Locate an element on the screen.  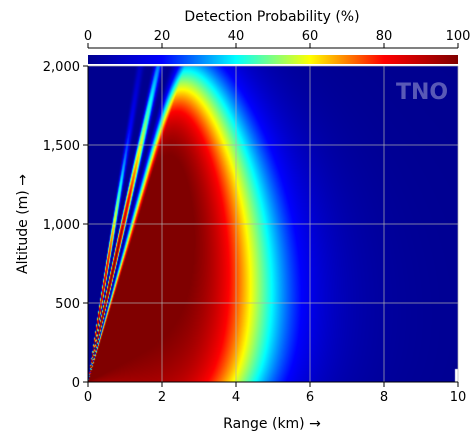
x-tick-label: 2 is located at coordinates (162, 397).